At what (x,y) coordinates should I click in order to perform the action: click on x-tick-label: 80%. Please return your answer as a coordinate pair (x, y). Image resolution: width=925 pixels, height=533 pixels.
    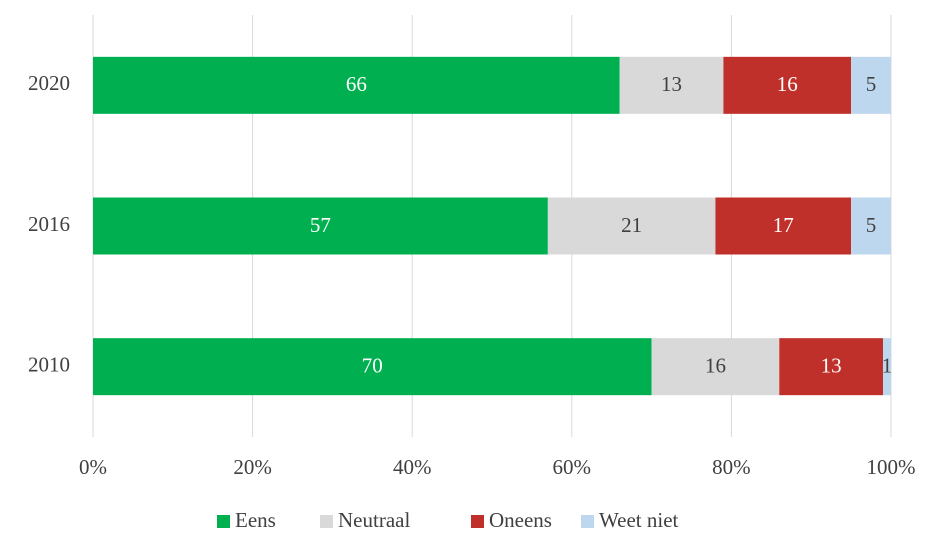
    Looking at the image, I should click on (731, 467).